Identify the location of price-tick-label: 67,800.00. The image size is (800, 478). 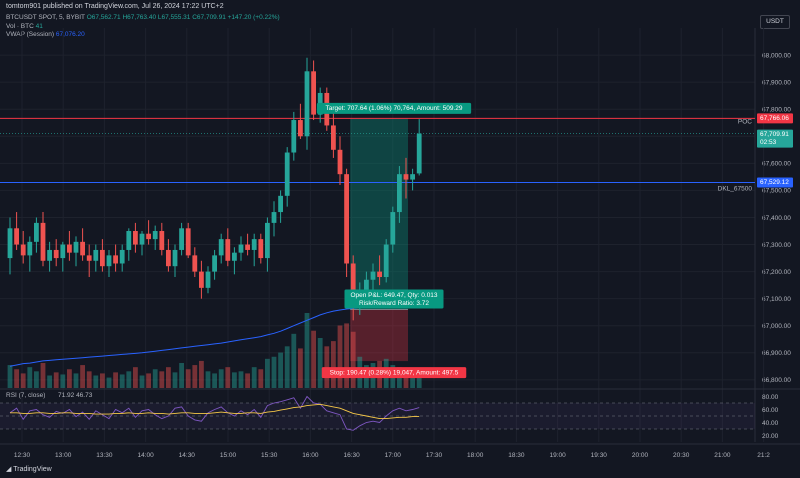
(776, 110).